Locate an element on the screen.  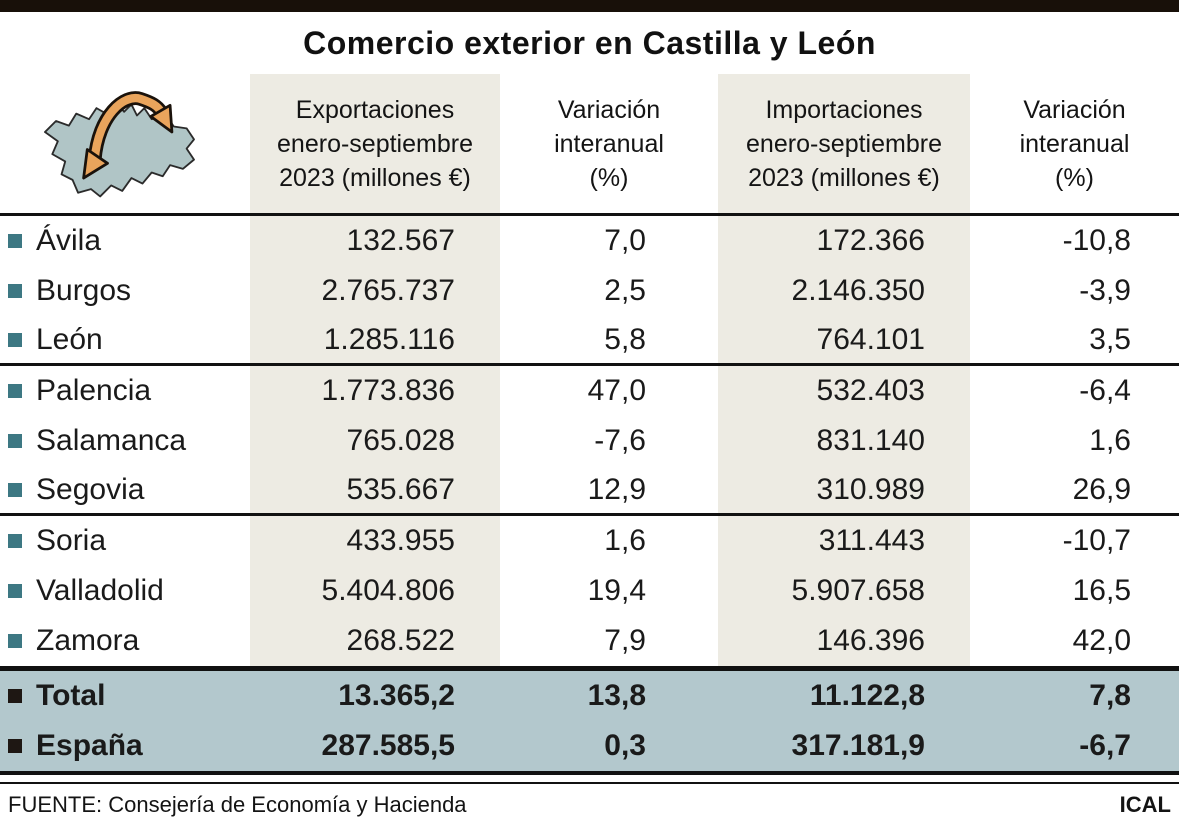
region-name-cell: León is located at coordinates (125, 340).